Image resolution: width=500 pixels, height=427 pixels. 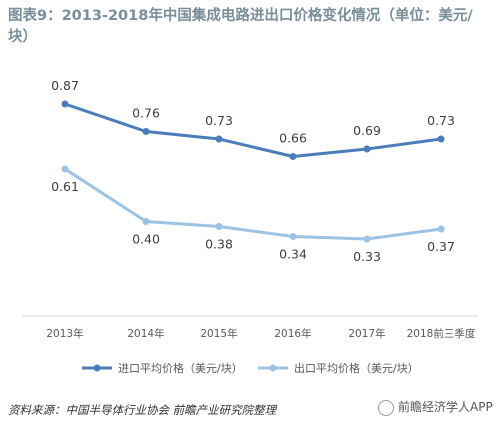 I want to click on data-label: 0.87, so click(x=65, y=85).